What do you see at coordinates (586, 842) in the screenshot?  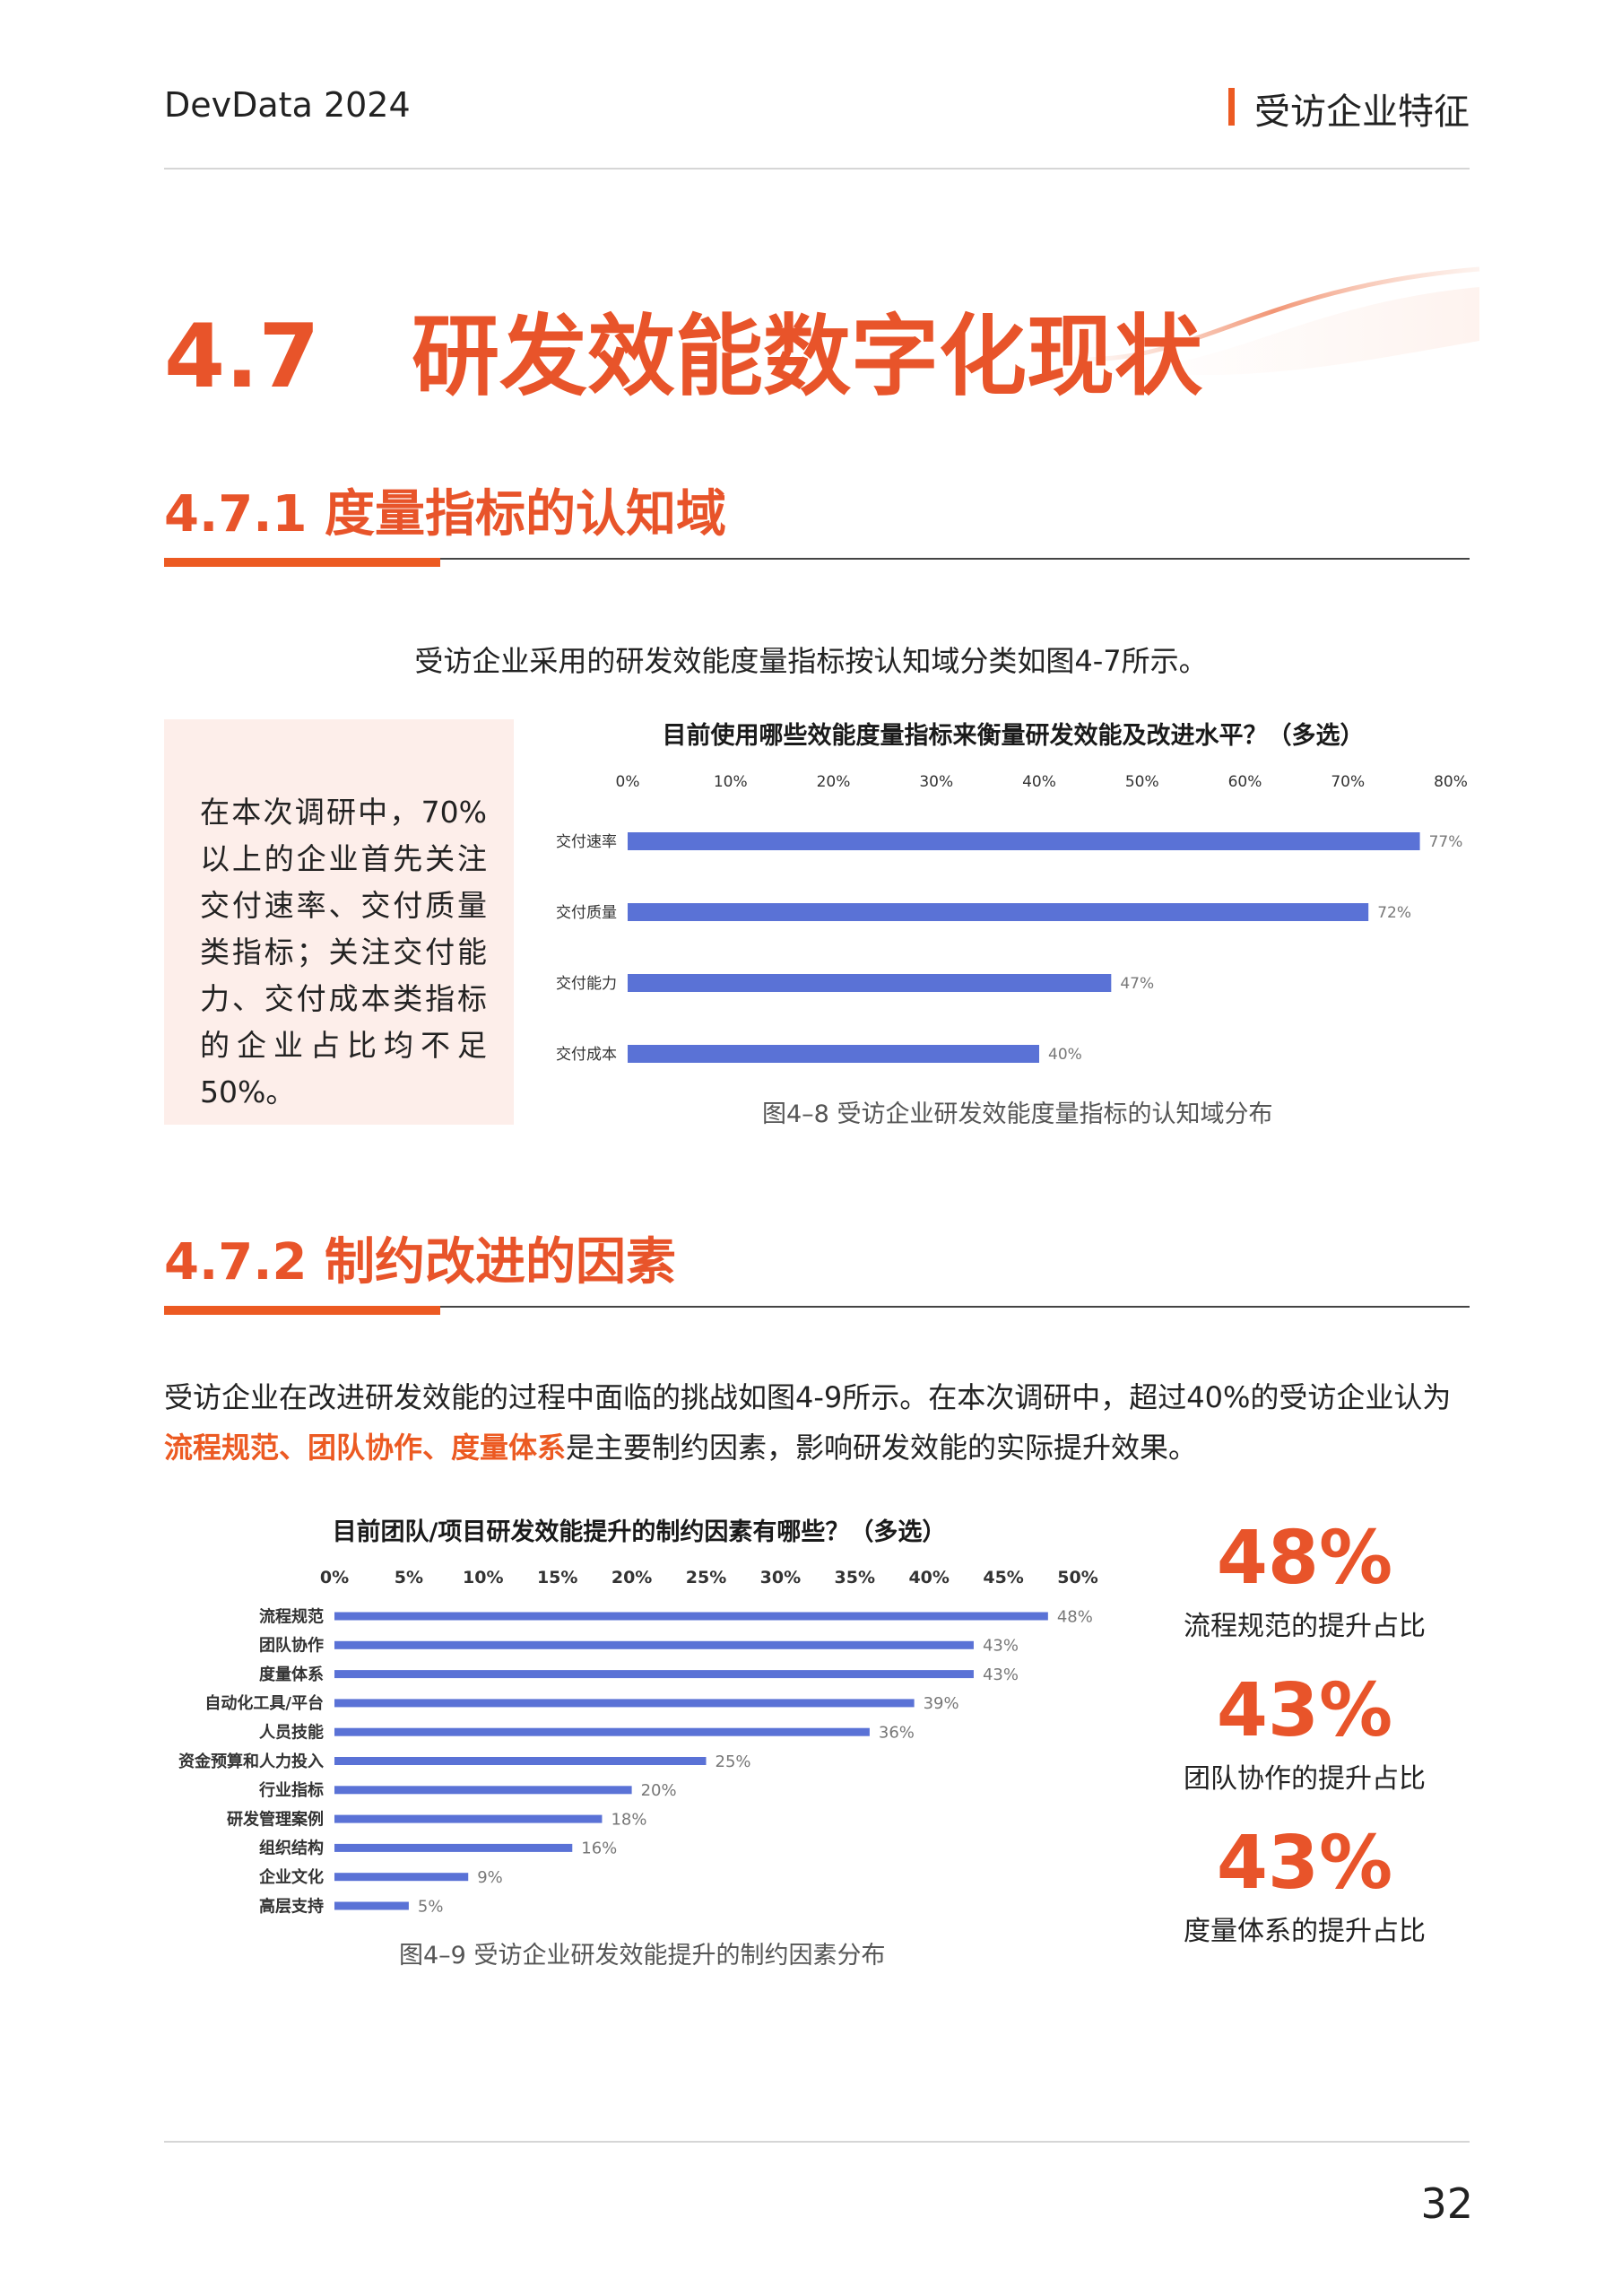 I see `category-label: 交付速率` at bounding box center [586, 842].